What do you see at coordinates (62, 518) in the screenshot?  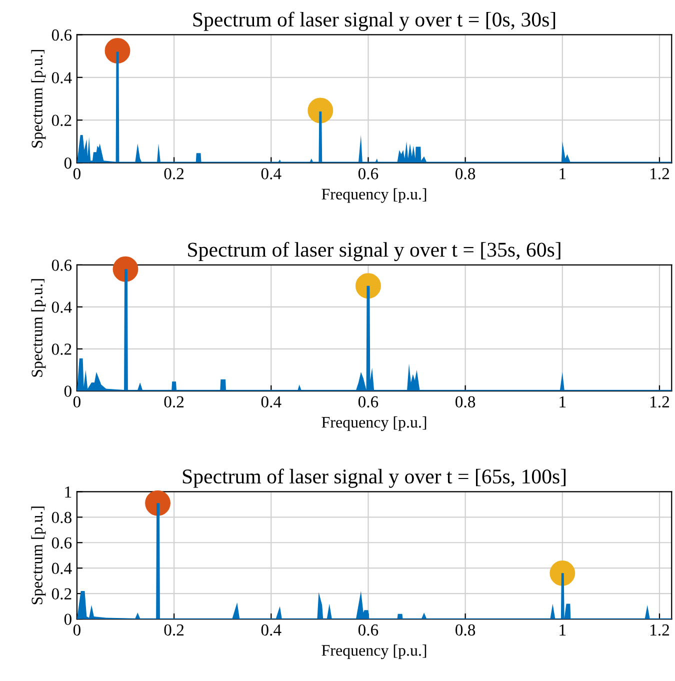 I see `y-tick-label: 0.8` at bounding box center [62, 518].